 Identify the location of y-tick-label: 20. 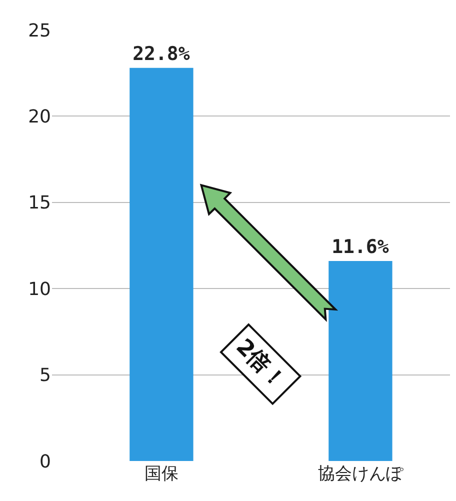
(39, 117).